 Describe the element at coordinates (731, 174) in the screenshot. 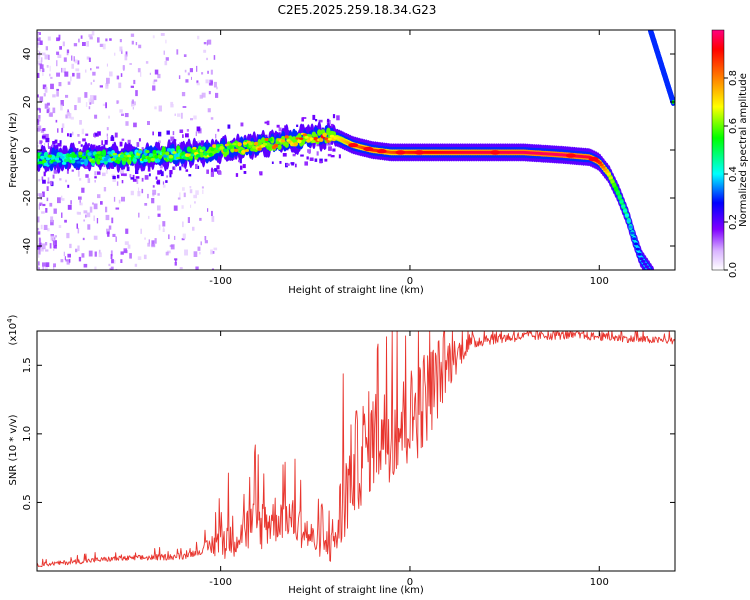

I see `colorbar-ticks: 0.0 0.2 0.4 0.6 0.8` at that location.